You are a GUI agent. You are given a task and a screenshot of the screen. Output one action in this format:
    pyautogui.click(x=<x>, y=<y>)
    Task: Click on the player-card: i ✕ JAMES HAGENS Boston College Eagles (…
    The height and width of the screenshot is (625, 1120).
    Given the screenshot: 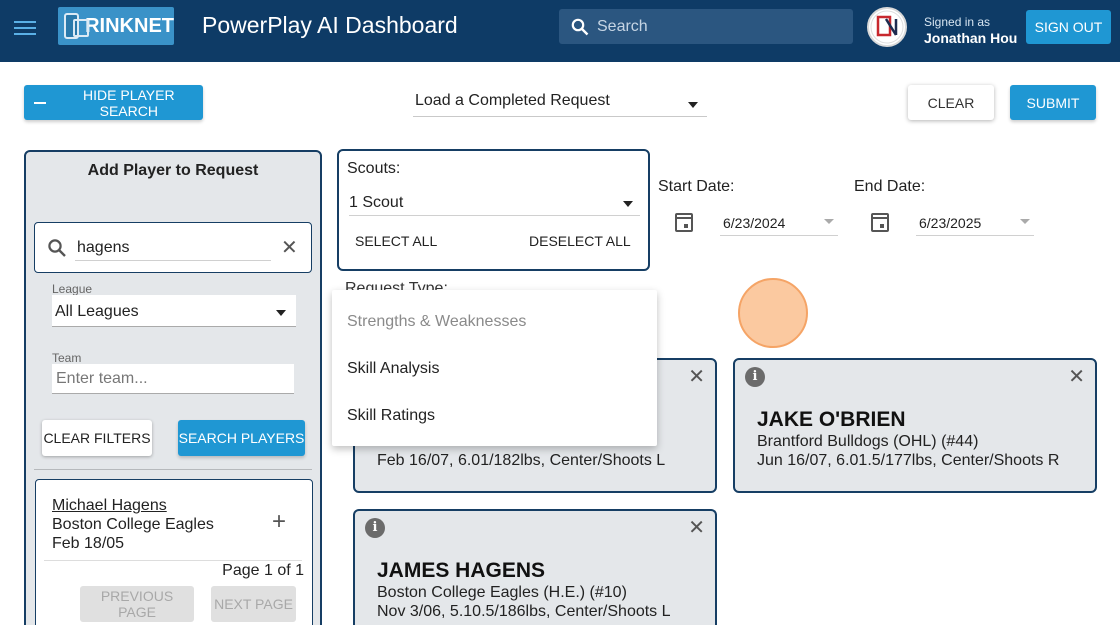 What is the action you would take?
    pyautogui.click(x=535, y=567)
    